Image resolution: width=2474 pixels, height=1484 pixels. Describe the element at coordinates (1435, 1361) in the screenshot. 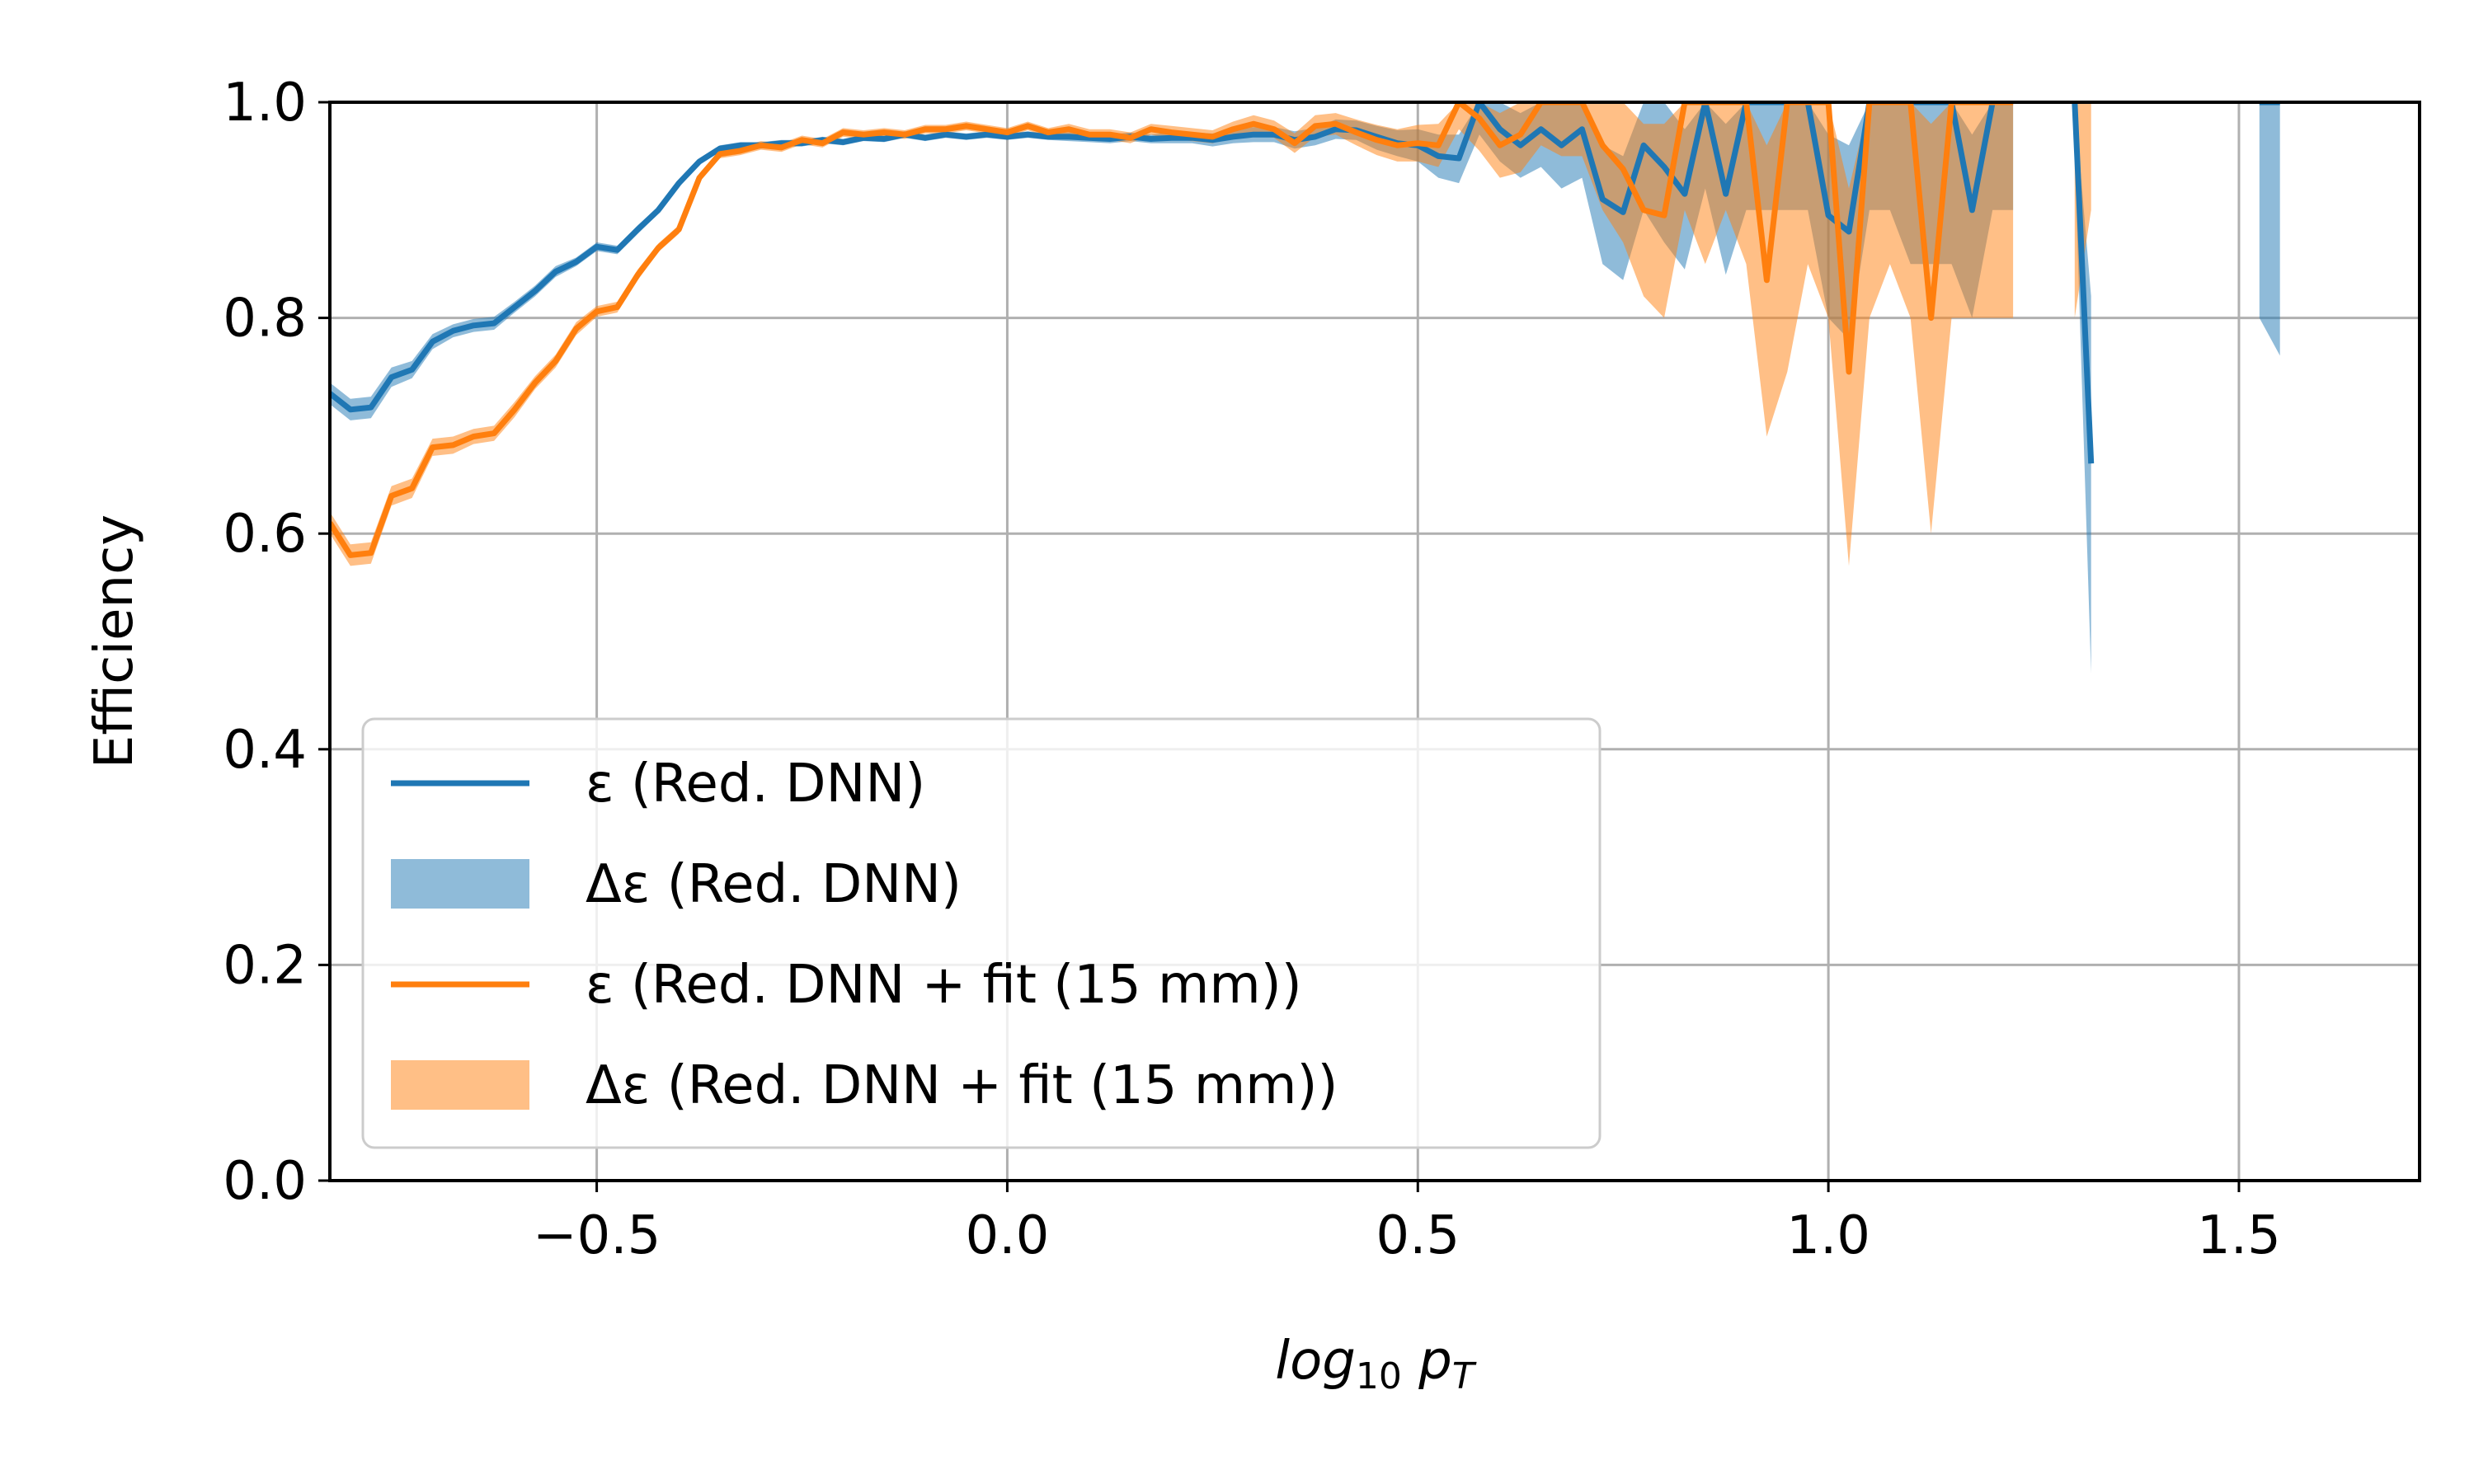

I see `x-axis-label-variable: p` at that location.